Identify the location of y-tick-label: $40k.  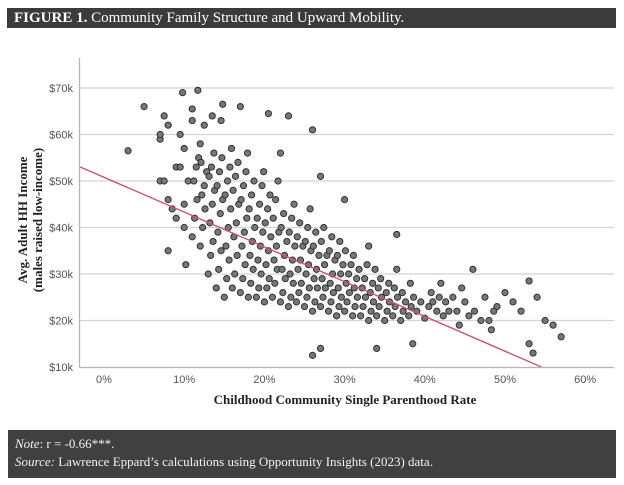
(61, 229).